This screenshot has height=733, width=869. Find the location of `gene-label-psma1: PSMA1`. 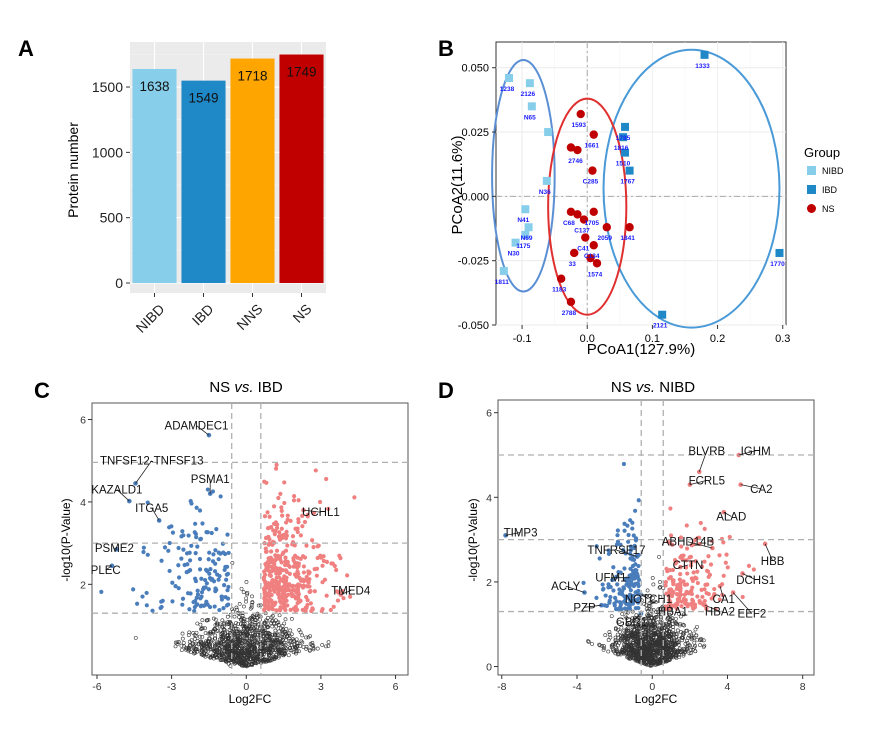

gene-label-psma1: PSMA1 is located at coordinates (210, 480).